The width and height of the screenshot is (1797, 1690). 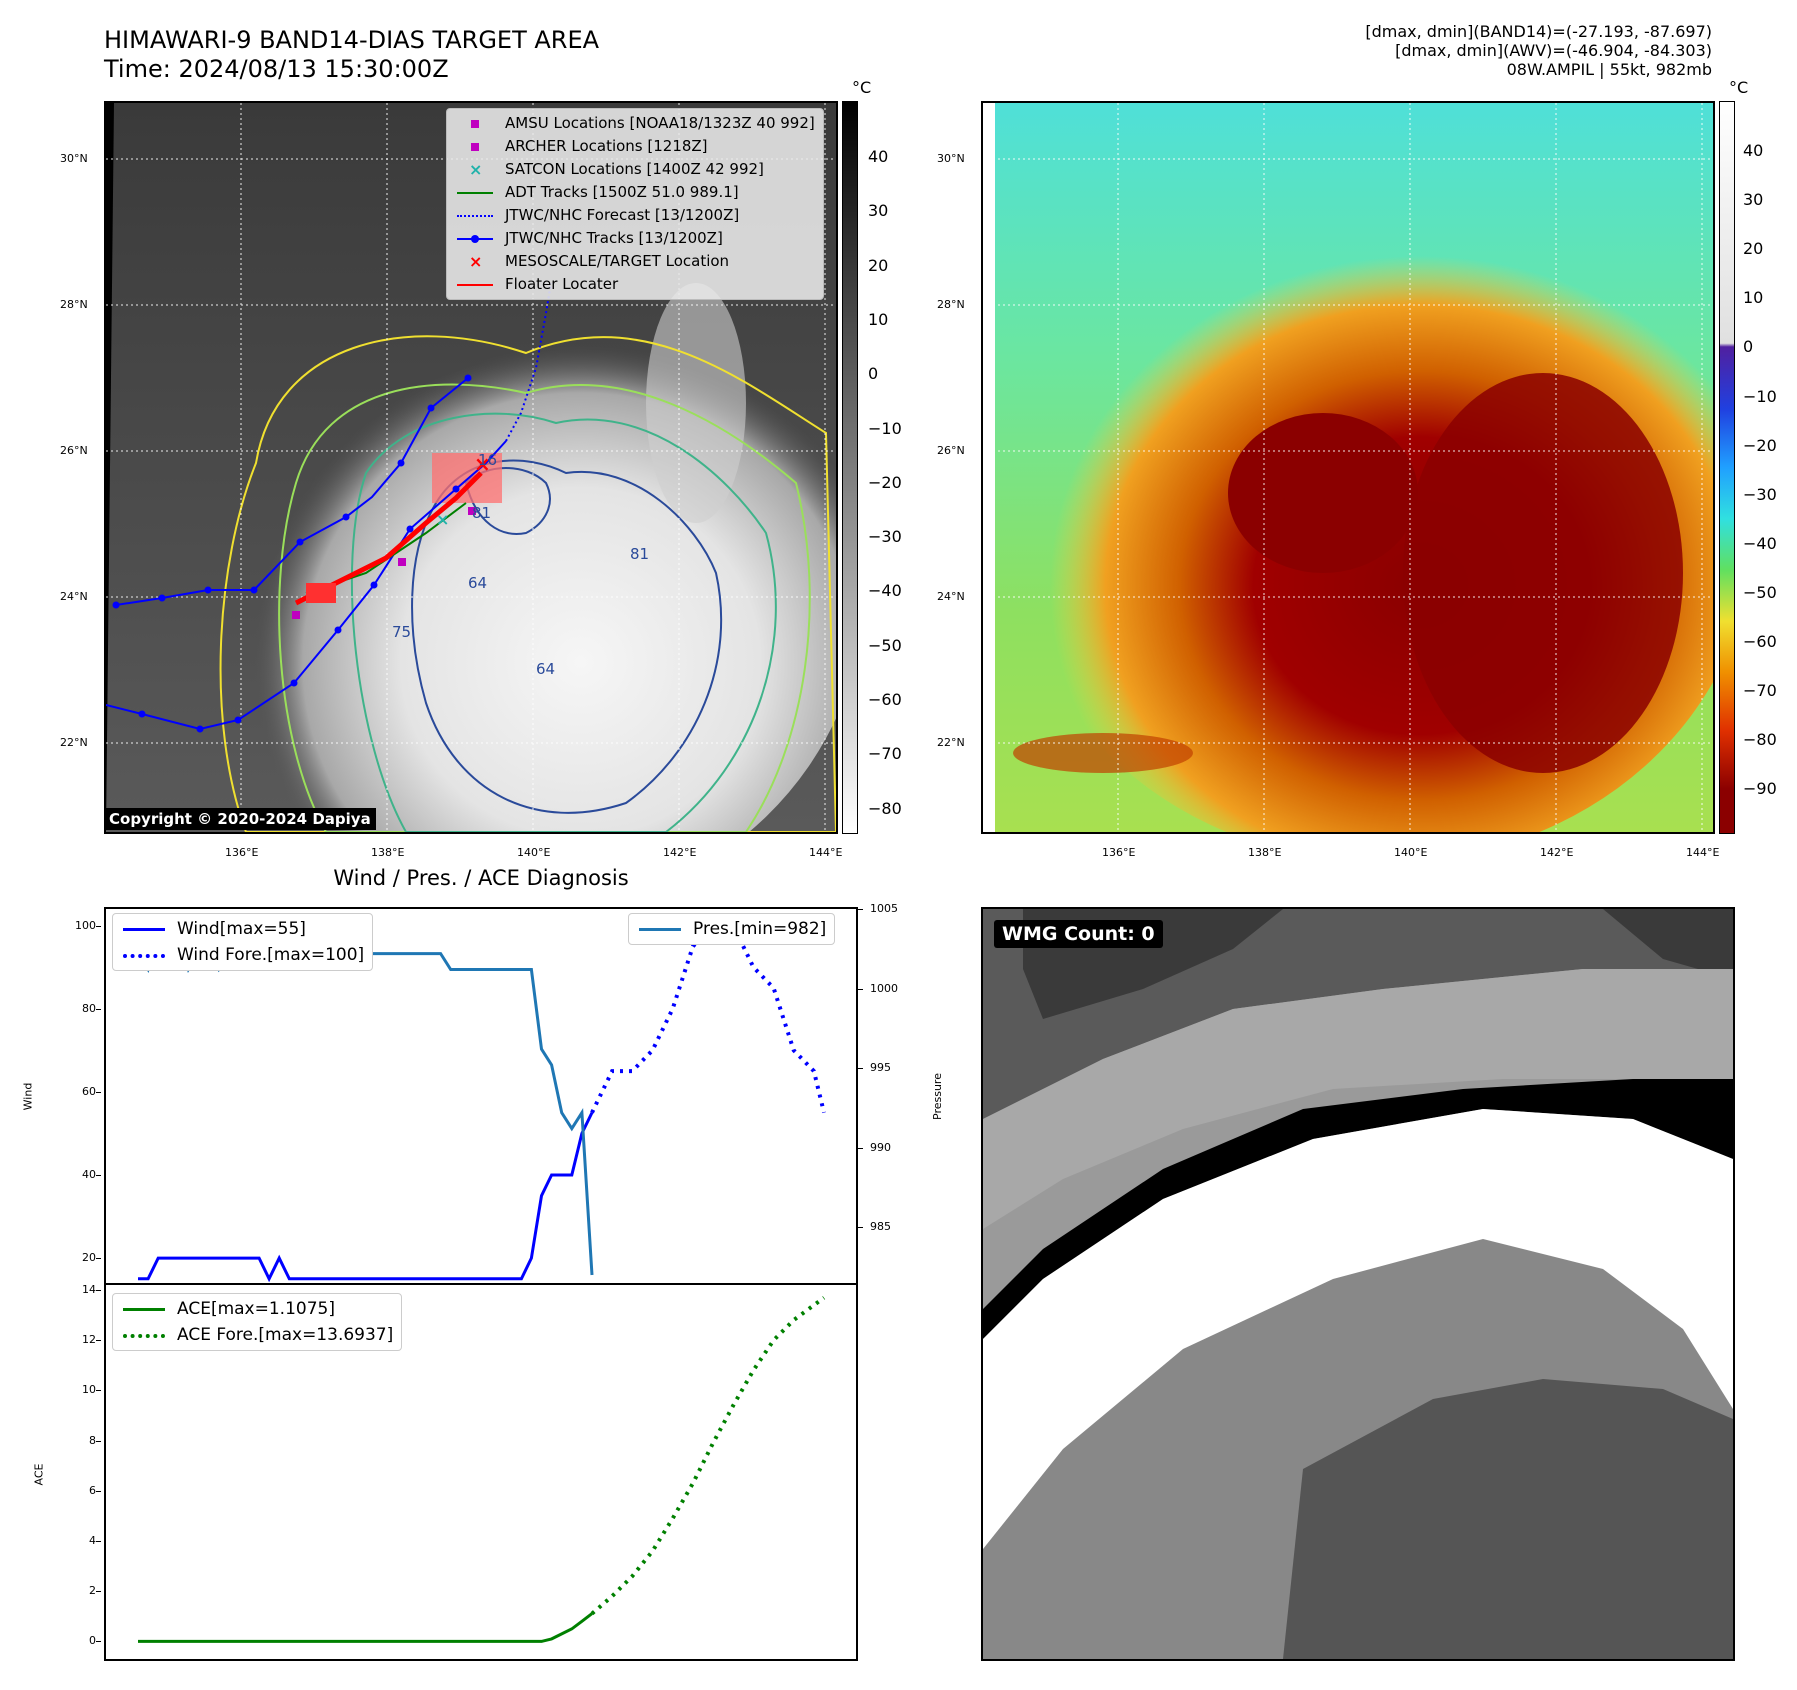 I want to click on x-marker-icon: ×, so click(x=476, y=261).